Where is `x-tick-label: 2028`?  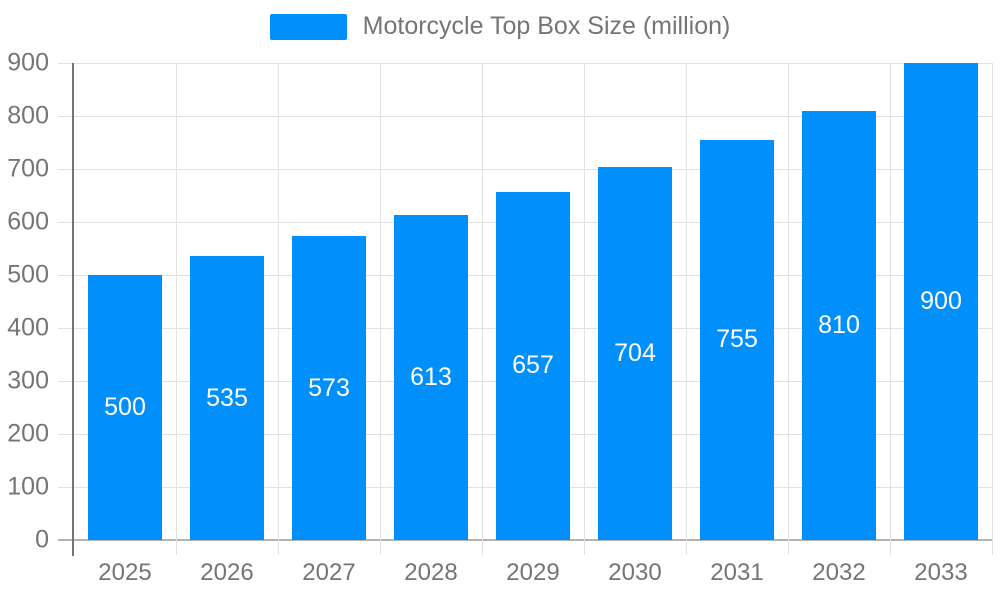 x-tick-label: 2028 is located at coordinates (431, 572).